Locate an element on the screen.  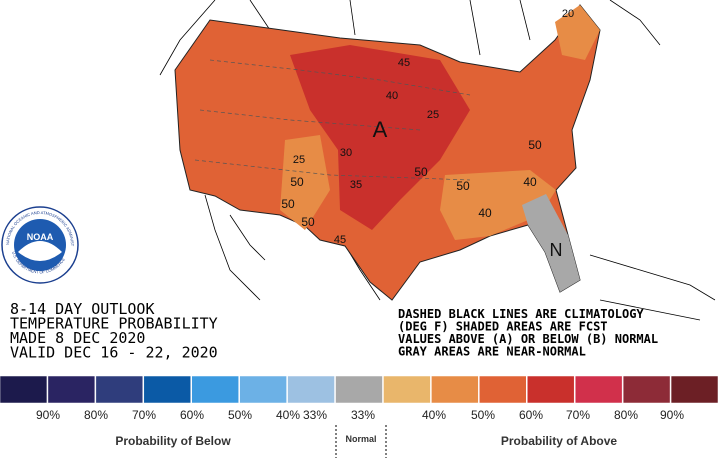
above-60-region is located at coordinates (380, 137).